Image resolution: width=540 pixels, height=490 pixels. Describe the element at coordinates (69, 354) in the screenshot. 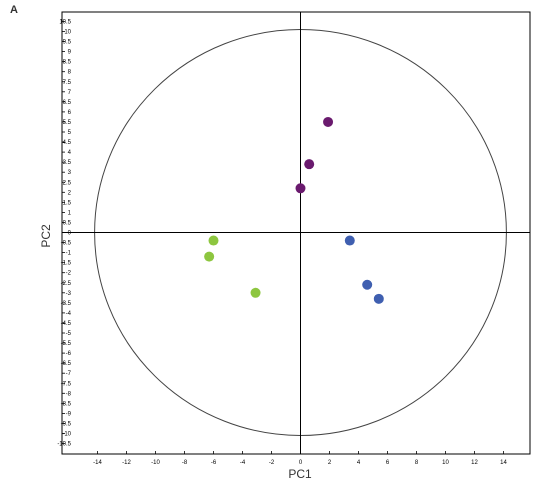

I see `y-tick-label: -6` at that location.